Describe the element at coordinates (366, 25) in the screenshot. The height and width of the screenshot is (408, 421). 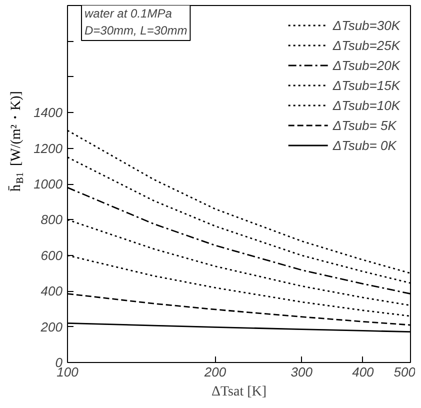
I see `legend-label: ΔTsub=30K` at that location.